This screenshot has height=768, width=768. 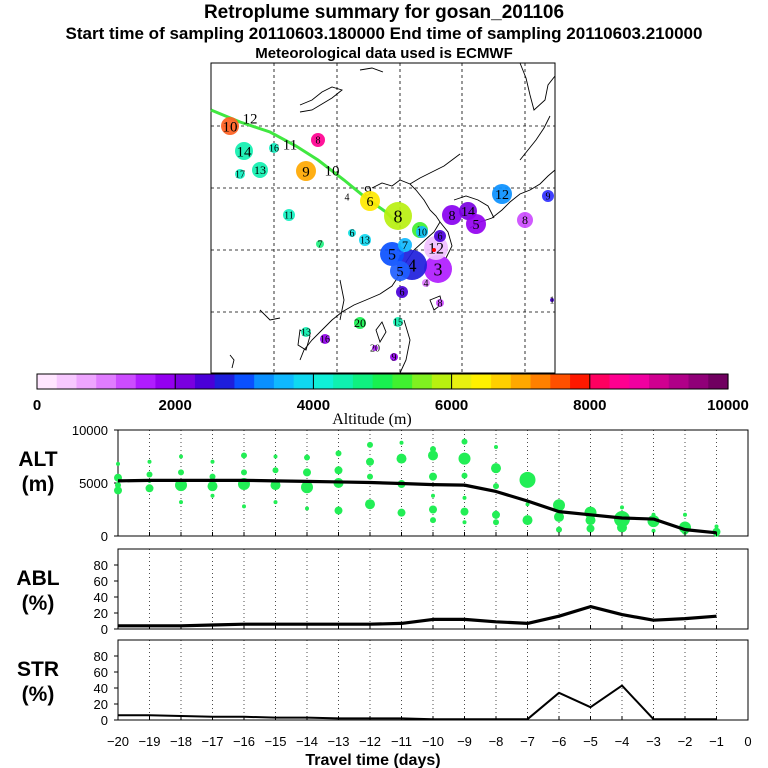 I want to click on plume-marker: 1, so click(x=552, y=301).